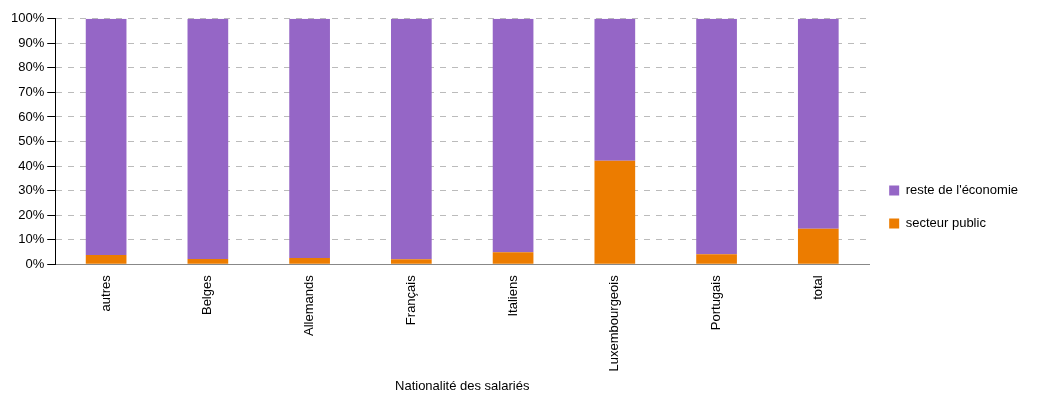 The height and width of the screenshot is (407, 1046). What do you see at coordinates (105, 293) in the screenshot?
I see `x-tick-label: autres` at bounding box center [105, 293].